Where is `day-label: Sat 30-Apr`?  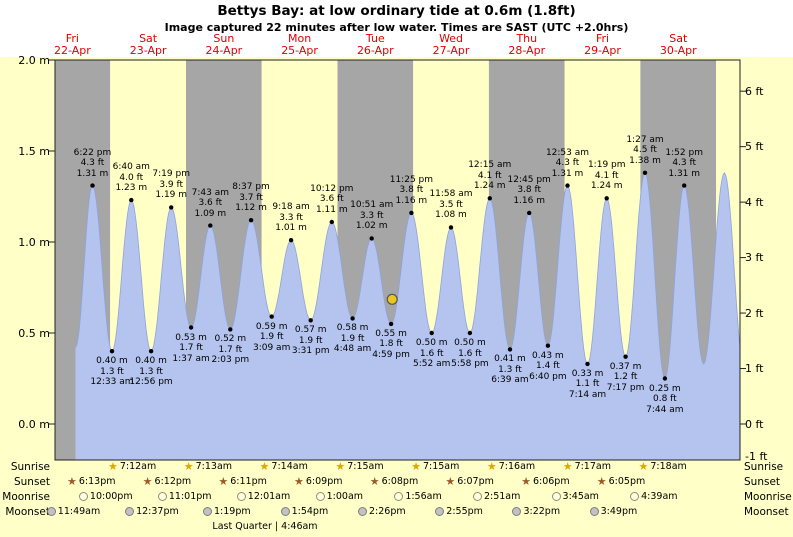
day-label: Sat 30-Apr is located at coordinates (678, 44).